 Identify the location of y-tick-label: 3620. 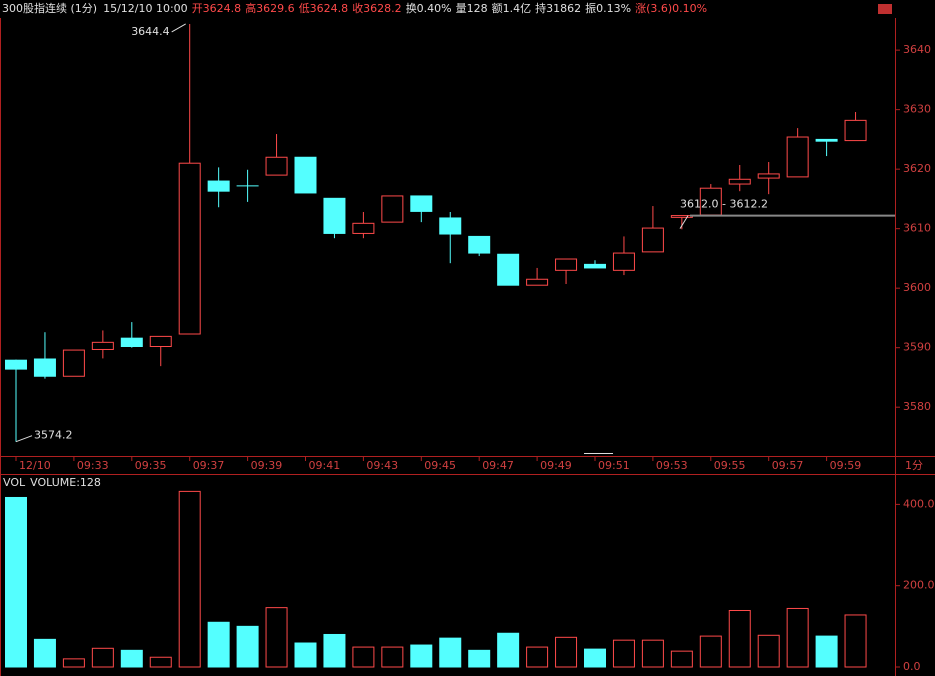
(917, 168).